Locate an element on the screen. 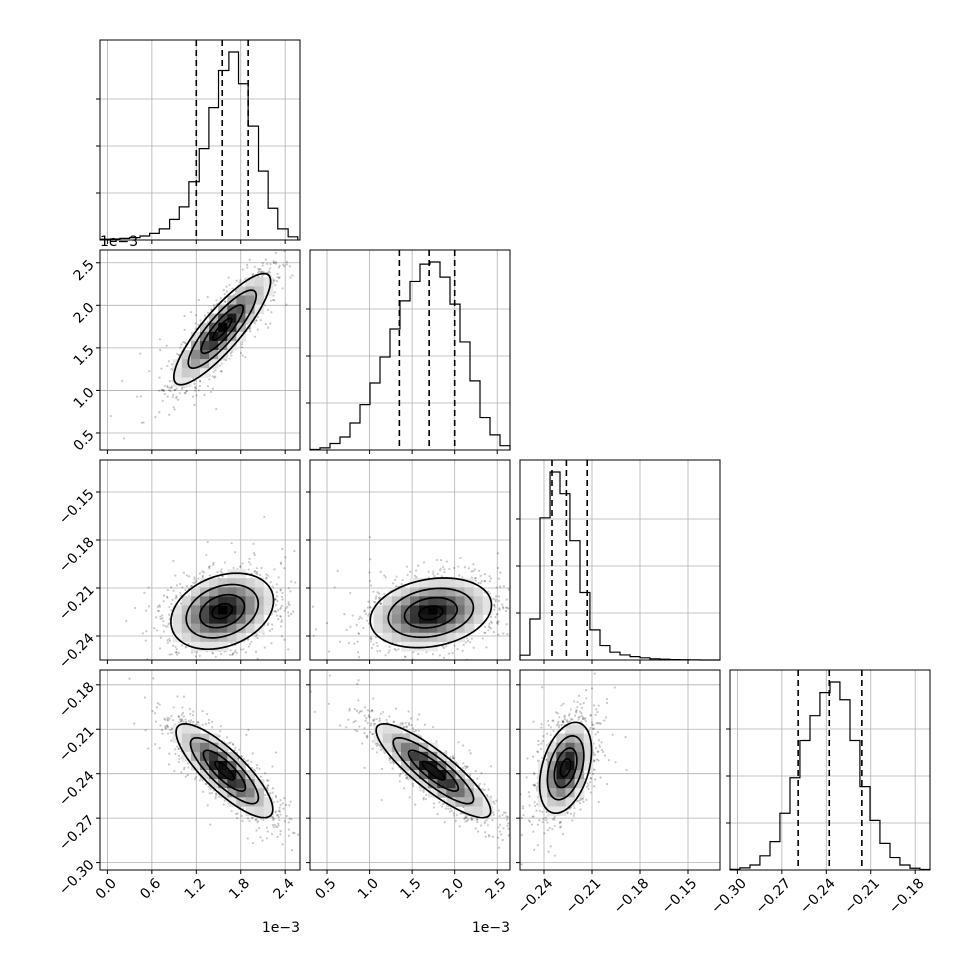 Image resolution: width=970 pixels, height=970 pixels. x-tick-label: −0.21 is located at coordinates (584, 896).